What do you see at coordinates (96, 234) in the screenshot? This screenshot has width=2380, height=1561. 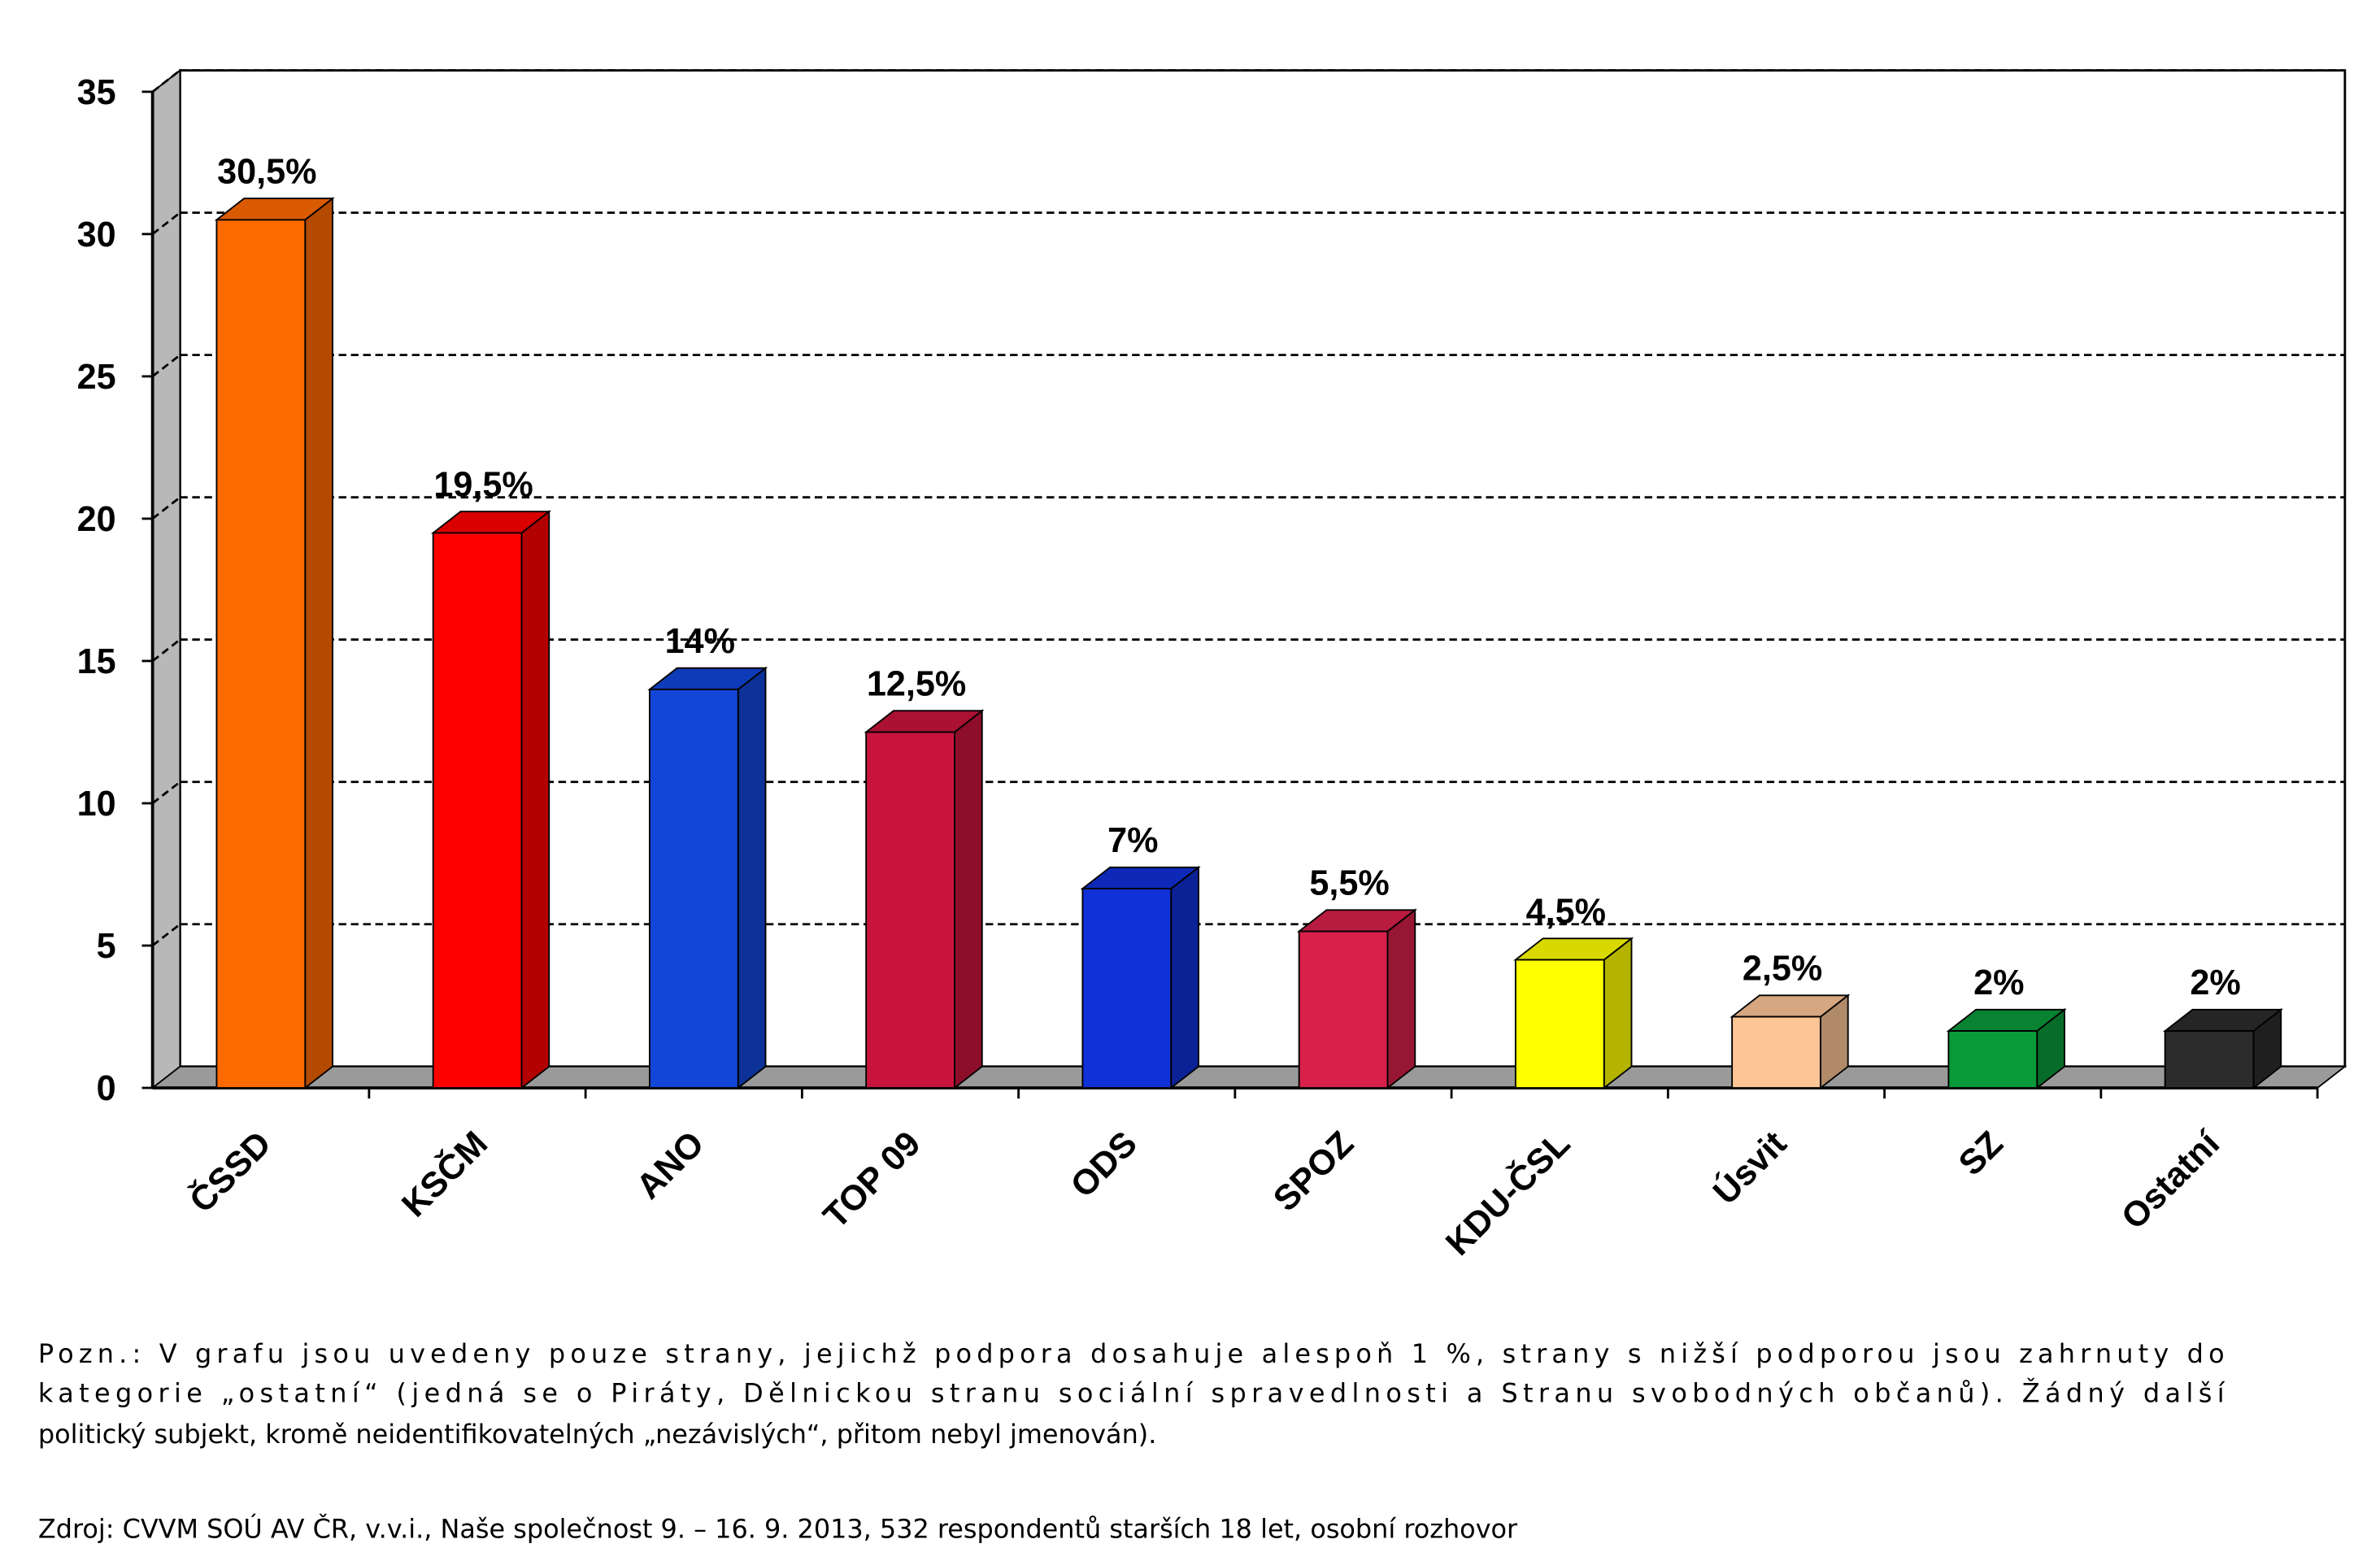 I see `y-tick-label: 30` at bounding box center [96, 234].